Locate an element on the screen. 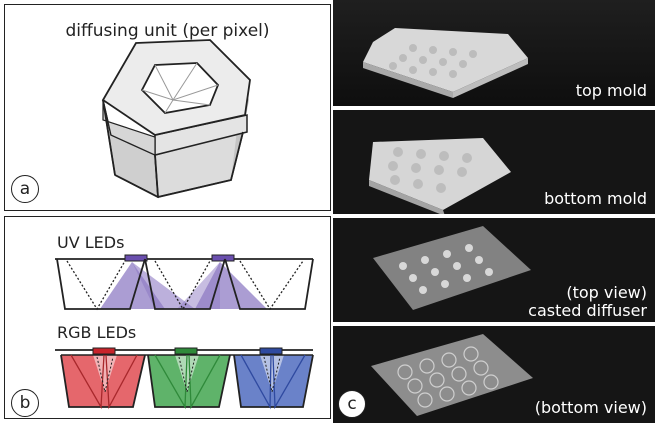 The image size is (655, 423). panel-a-label: a is located at coordinates (25, 189).